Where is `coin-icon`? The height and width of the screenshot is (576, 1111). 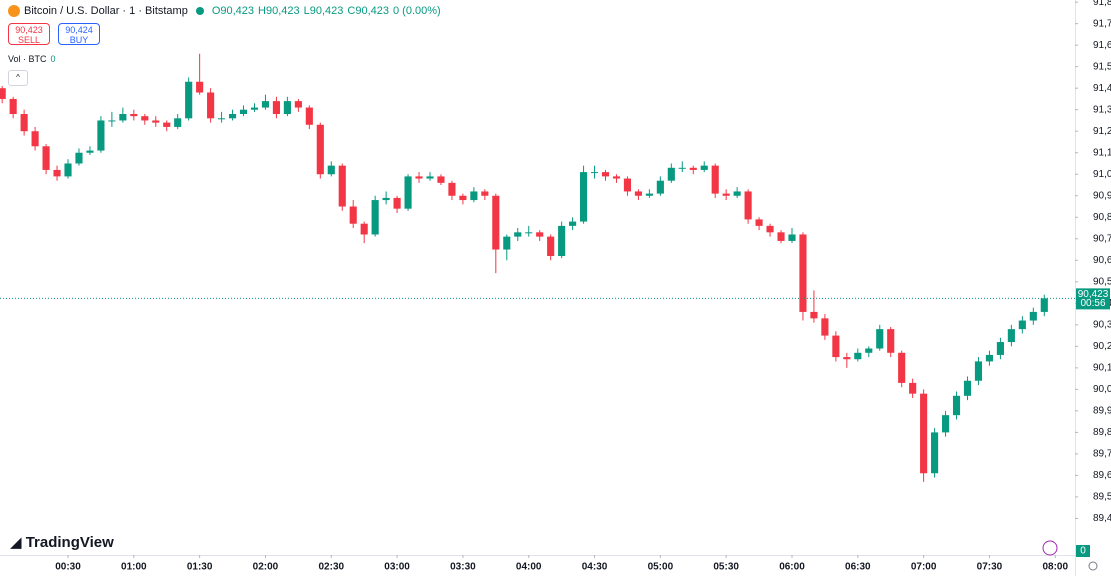
coin-icon is located at coordinates (14, 11).